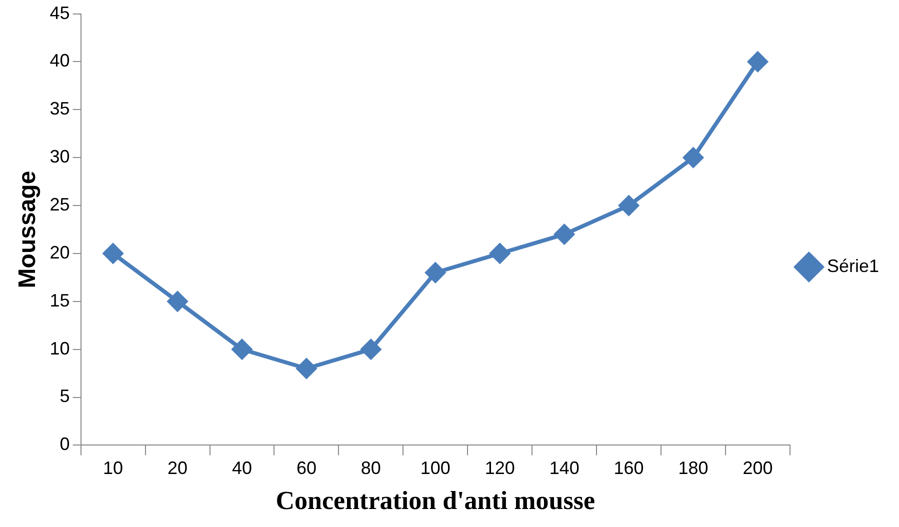 This screenshot has width=899, height=527. Describe the element at coordinates (852, 266) in the screenshot. I see `legend-label: Série1` at that location.